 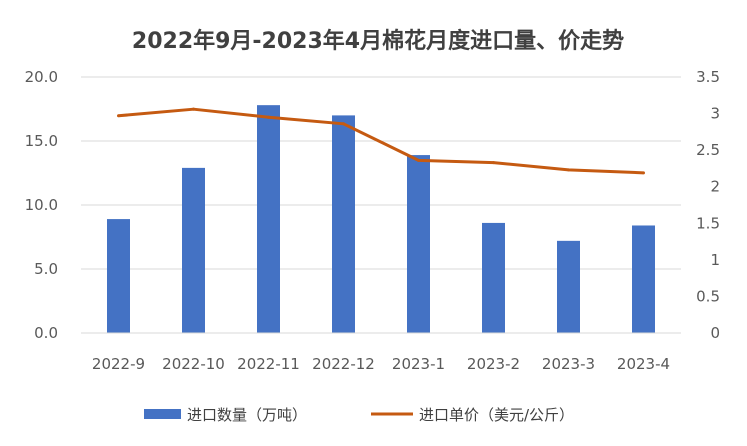 What do you see at coordinates (643, 364) in the screenshot?
I see `x-tick-label: 2023-4` at bounding box center [643, 364].